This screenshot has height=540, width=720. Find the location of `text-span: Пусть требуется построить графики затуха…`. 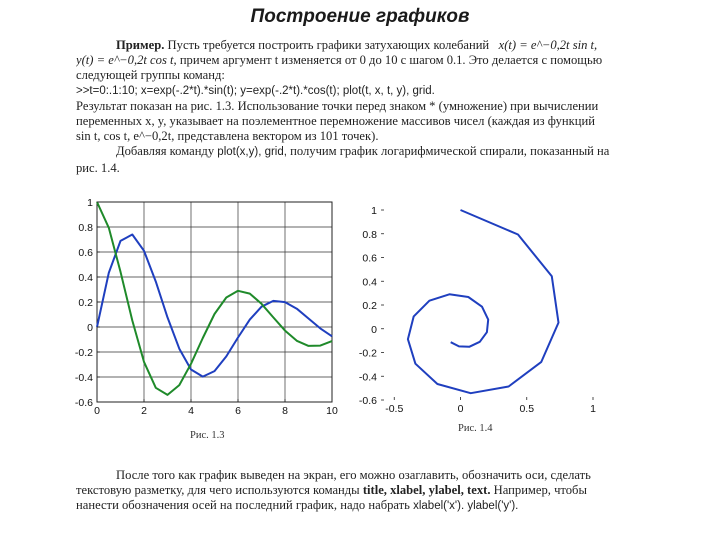

text-span: Пусть требуется построить графики затуха… is located at coordinates (328, 45).